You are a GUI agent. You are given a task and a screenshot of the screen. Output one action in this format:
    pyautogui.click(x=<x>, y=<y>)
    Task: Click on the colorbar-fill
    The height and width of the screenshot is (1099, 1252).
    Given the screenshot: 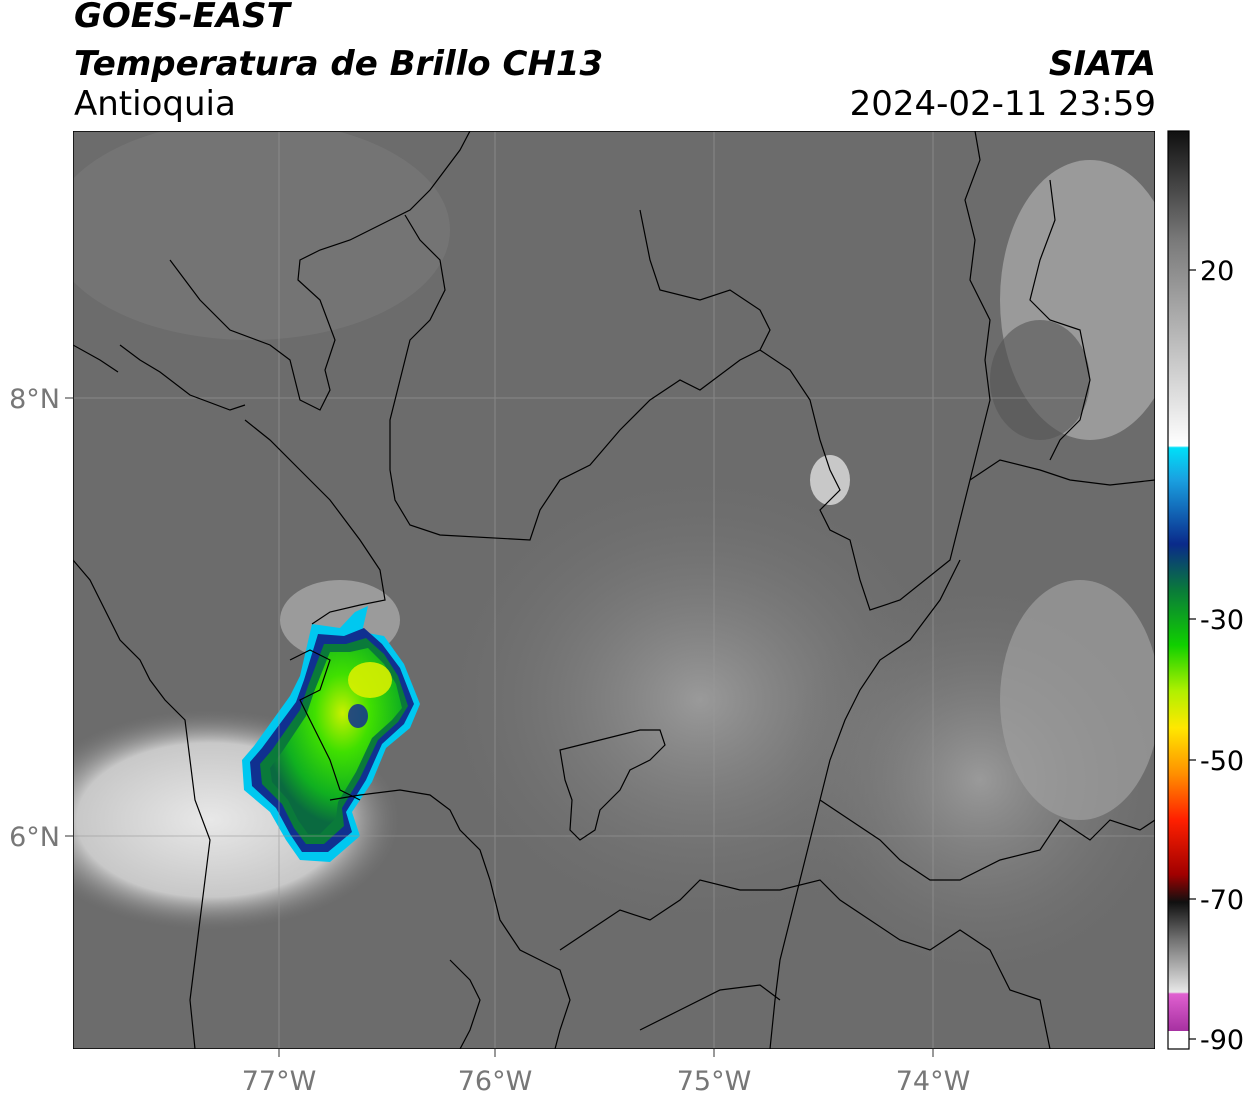 What is the action you would take?
    pyautogui.click(x=1178, y=590)
    